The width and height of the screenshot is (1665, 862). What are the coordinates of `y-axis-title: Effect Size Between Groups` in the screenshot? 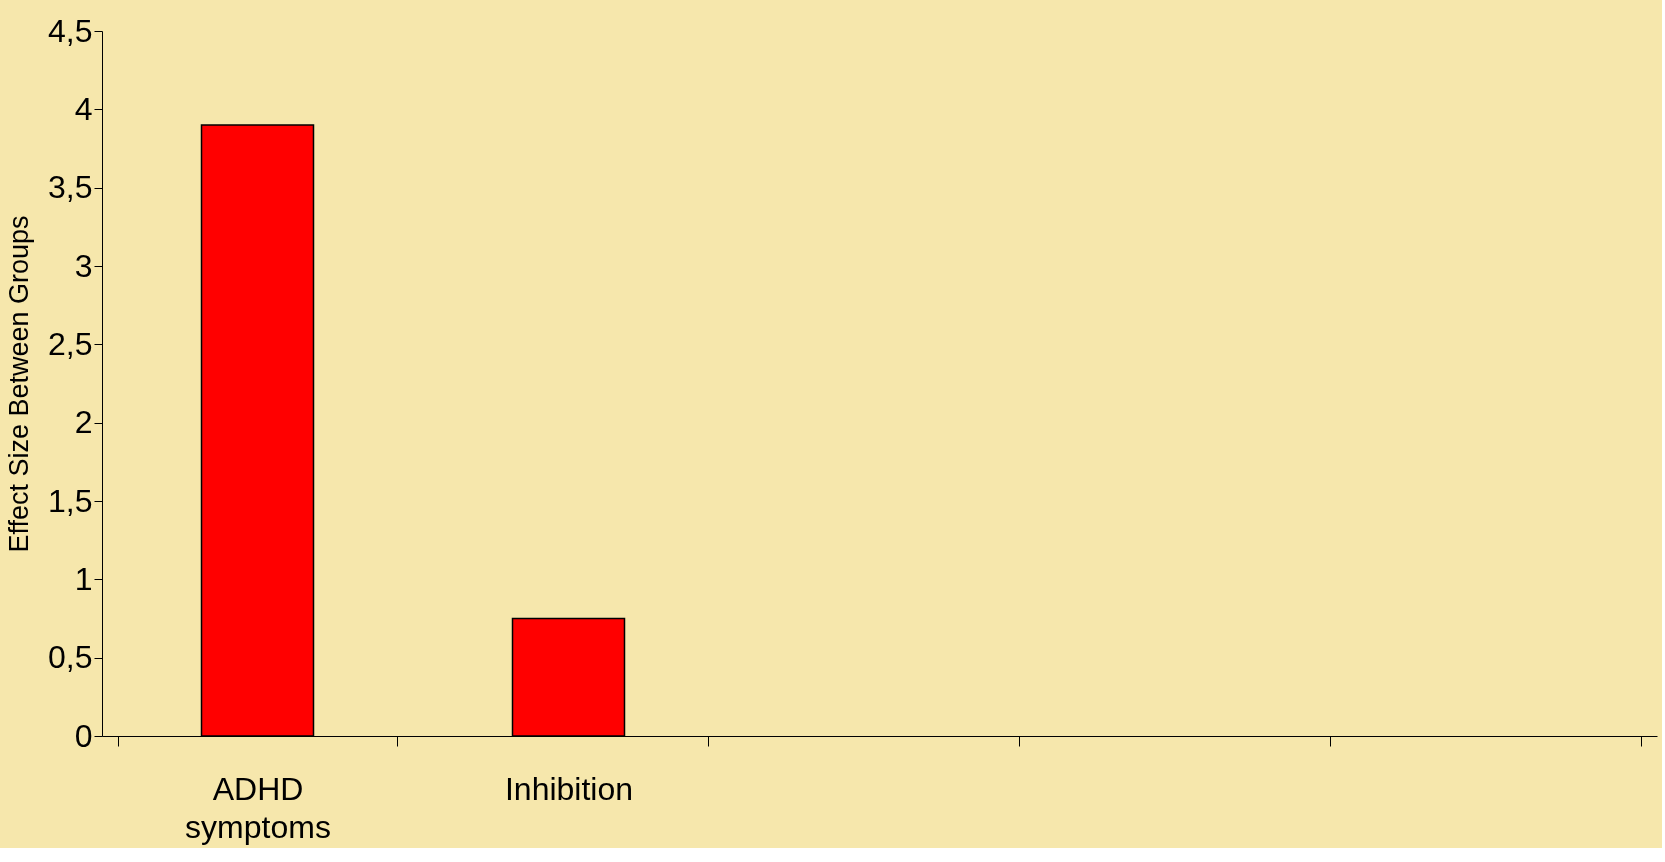 It's located at (19, 384).